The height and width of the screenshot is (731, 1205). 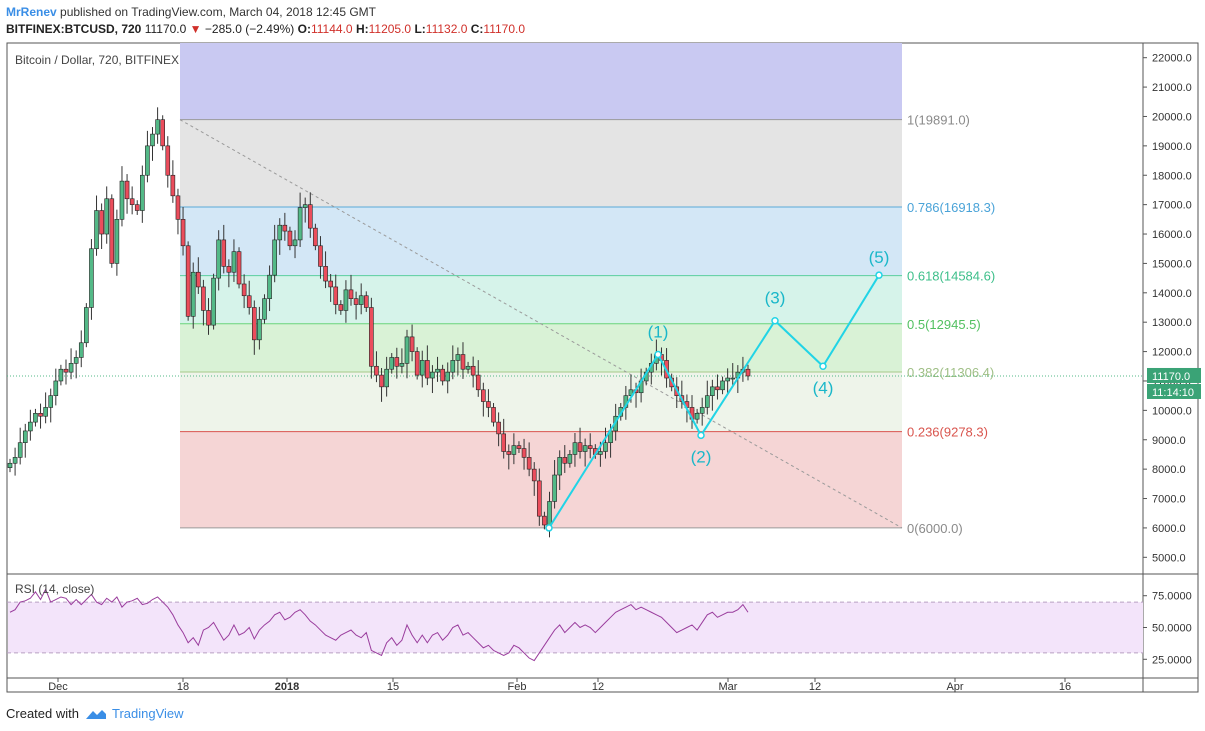 What do you see at coordinates (1065, 687) in the screenshot?
I see `time-tick-label: 16` at bounding box center [1065, 687].